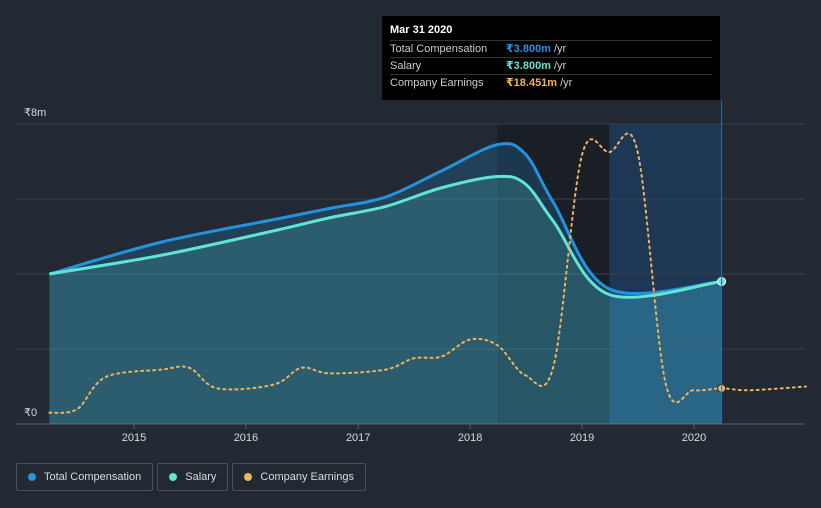 The image size is (821, 508). What do you see at coordinates (437, 83) in the screenshot?
I see `tooltip-label: Company Earnings` at bounding box center [437, 83].